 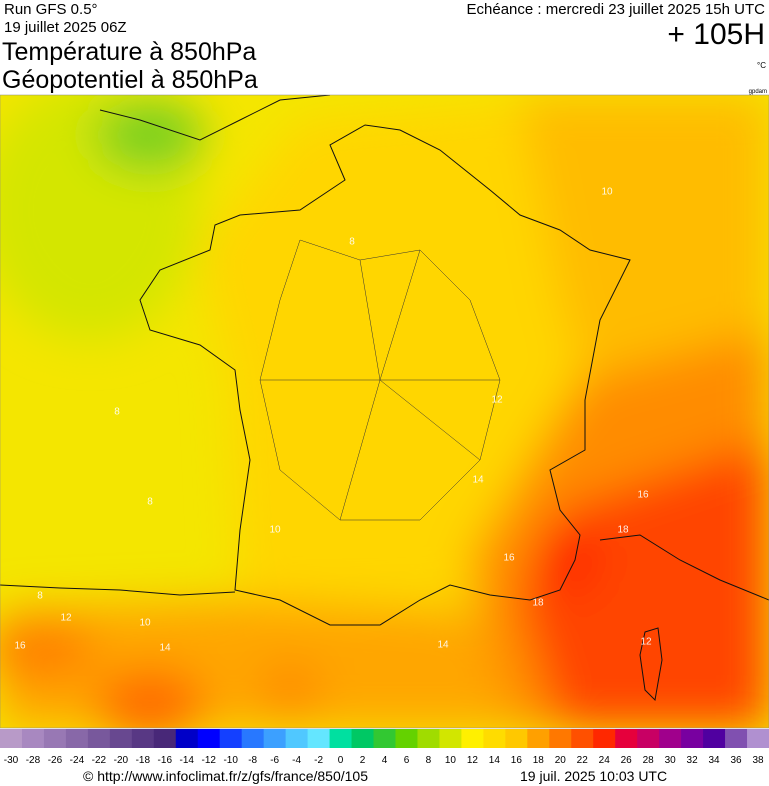 What do you see at coordinates (11, 760) in the screenshot?
I see `colorbar-label: -30` at bounding box center [11, 760].